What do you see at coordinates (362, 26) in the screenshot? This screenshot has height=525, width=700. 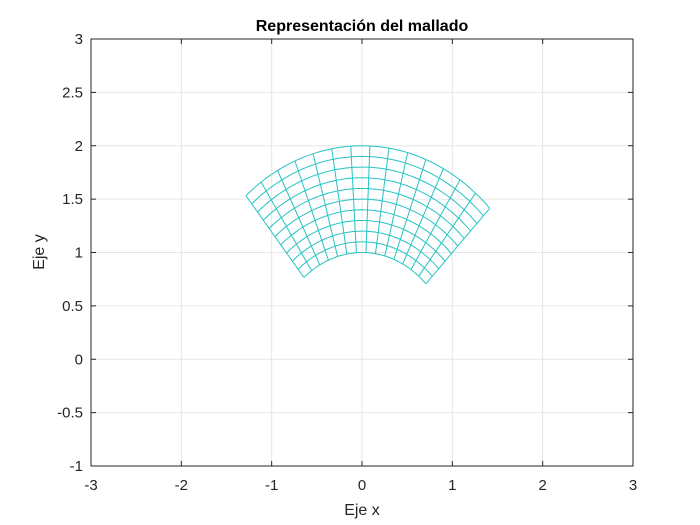 I see `chart-title: Representación del mallado` at bounding box center [362, 26].